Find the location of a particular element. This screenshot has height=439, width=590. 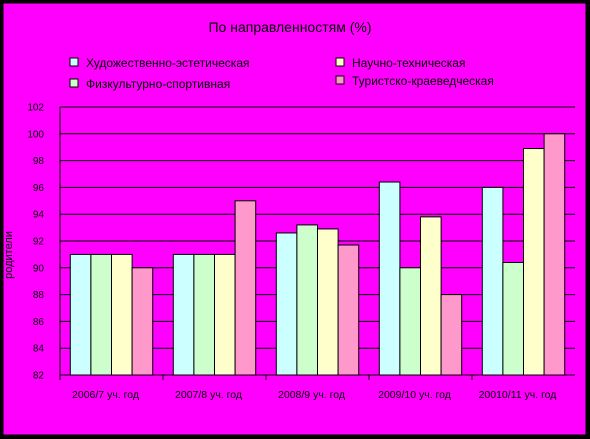

y-tick-label: 88 is located at coordinates (39, 295).